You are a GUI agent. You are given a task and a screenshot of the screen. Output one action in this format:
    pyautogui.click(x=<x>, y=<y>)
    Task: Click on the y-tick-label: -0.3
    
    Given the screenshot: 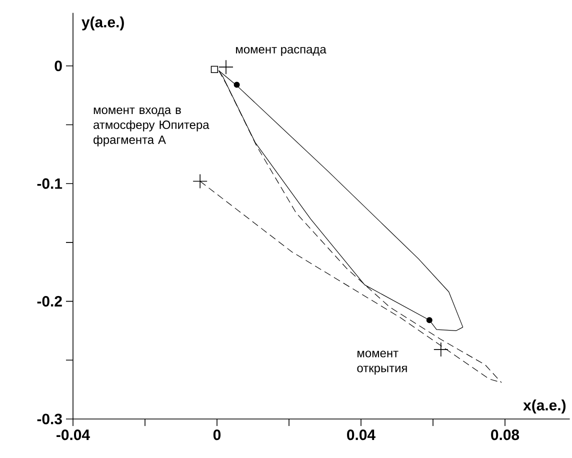 What is the action you would take?
    pyautogui.click(x=49, y=419)
    